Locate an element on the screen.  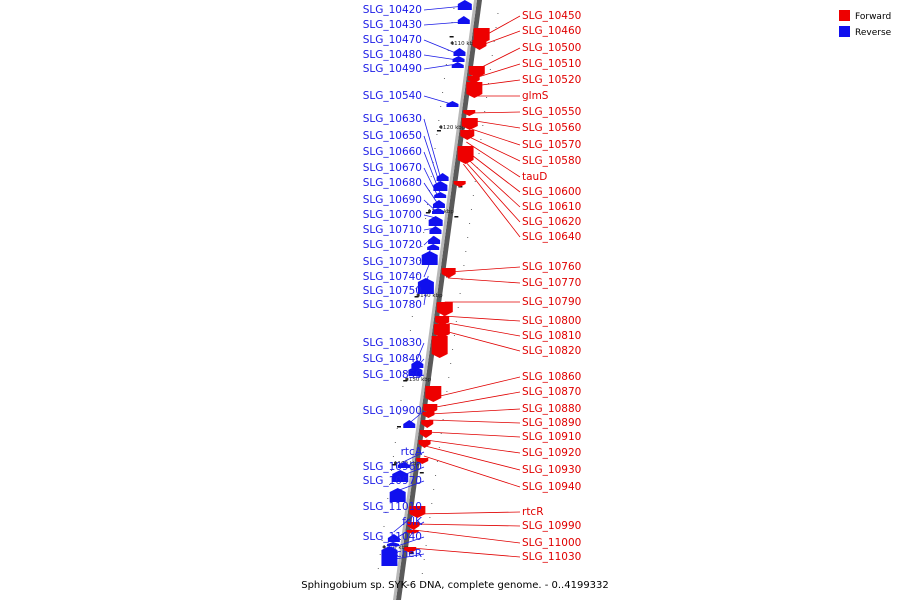
forward-gene-label: SLG_10930 is located at coordinates (551, 470).